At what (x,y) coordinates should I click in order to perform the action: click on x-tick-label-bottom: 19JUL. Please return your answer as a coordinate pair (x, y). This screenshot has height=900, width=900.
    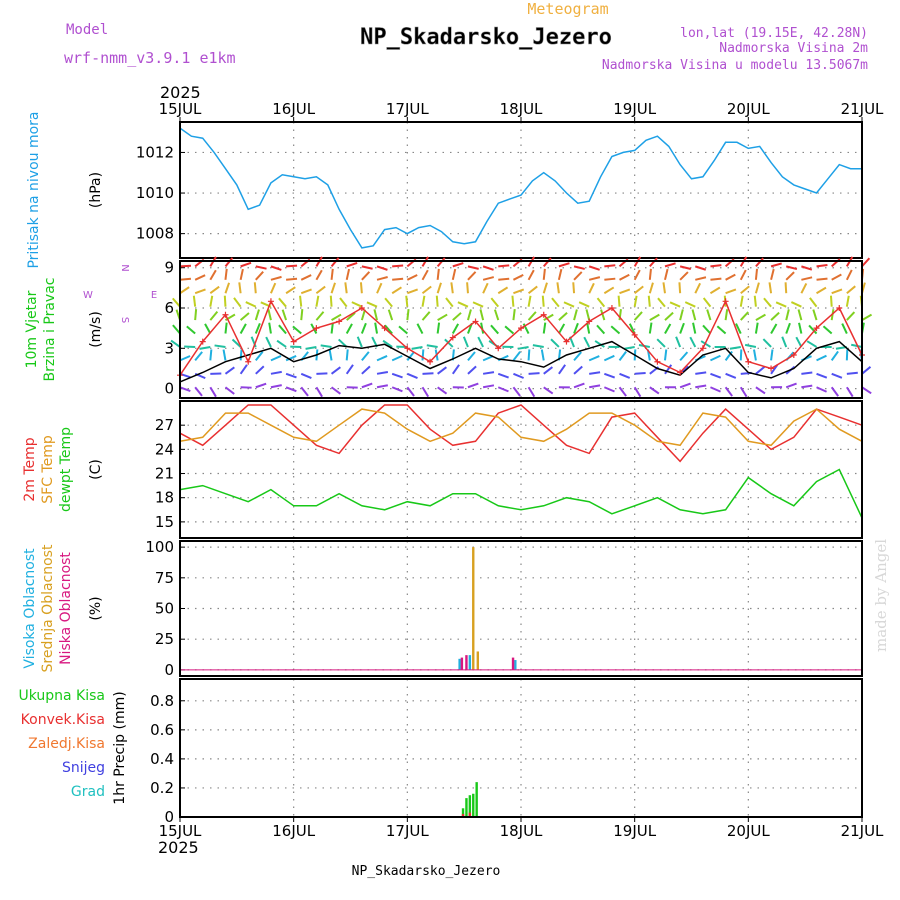
    Looking at the image, I should click on (634, 831).